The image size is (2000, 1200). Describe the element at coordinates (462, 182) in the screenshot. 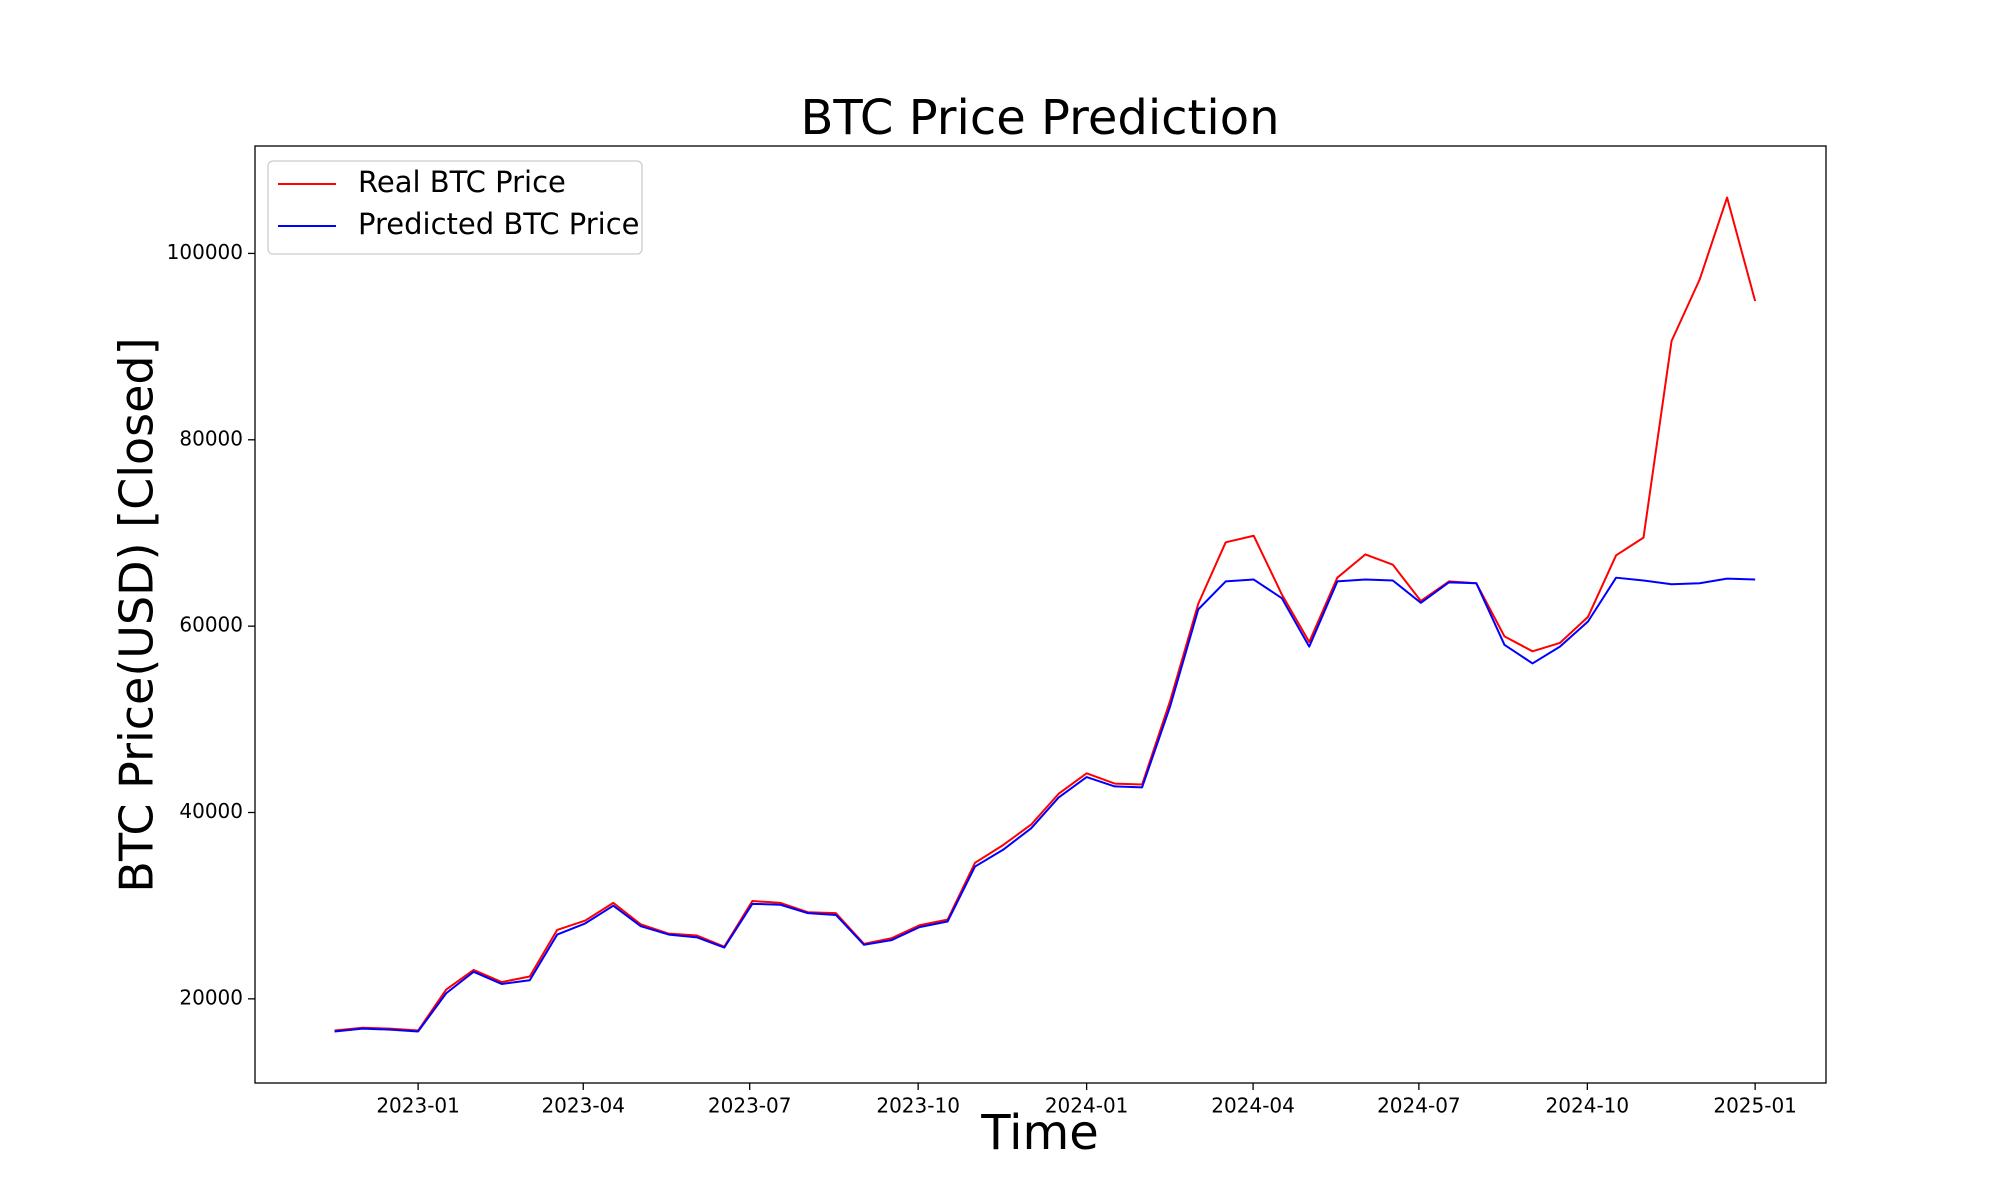

I see `legend-label: Real BTC Price` at that location.